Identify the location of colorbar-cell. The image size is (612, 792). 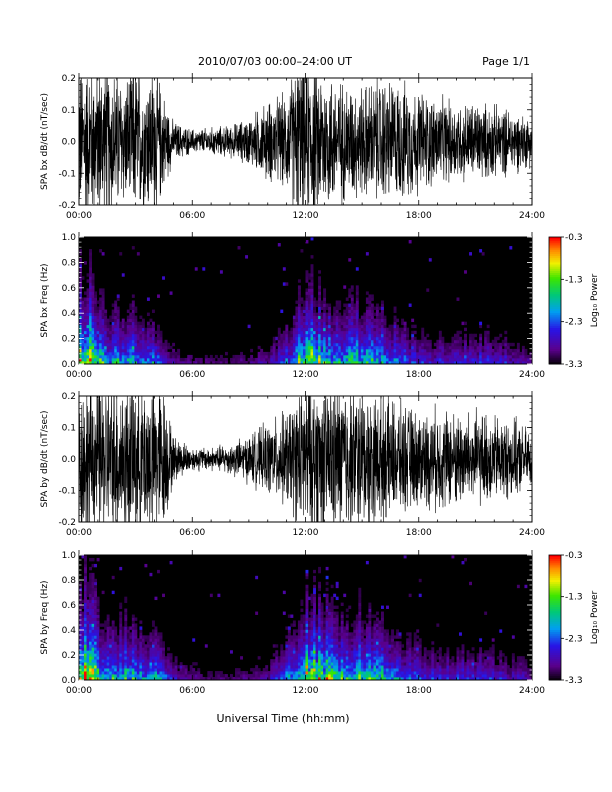
(555, 244).